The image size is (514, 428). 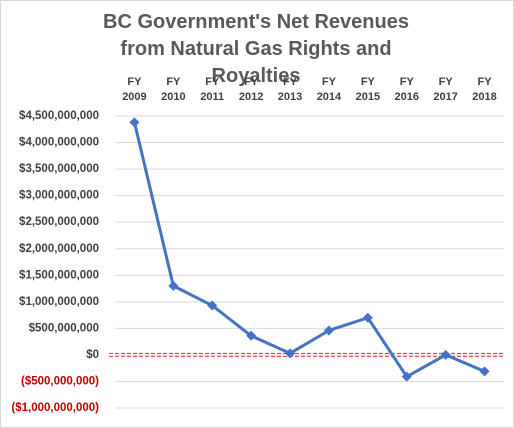 I want to click on x-tick-label: FY 2015, so click(x=368, y=89).